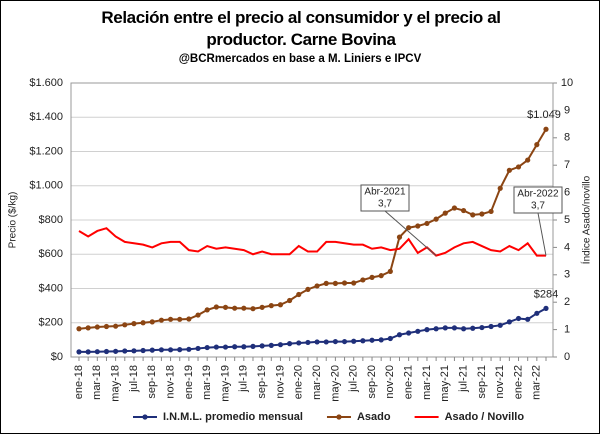  What do you see at coordinates (567, 275) in the screenshot?
I see `y2-tick-label: 3` at bounding box center [567, 275].